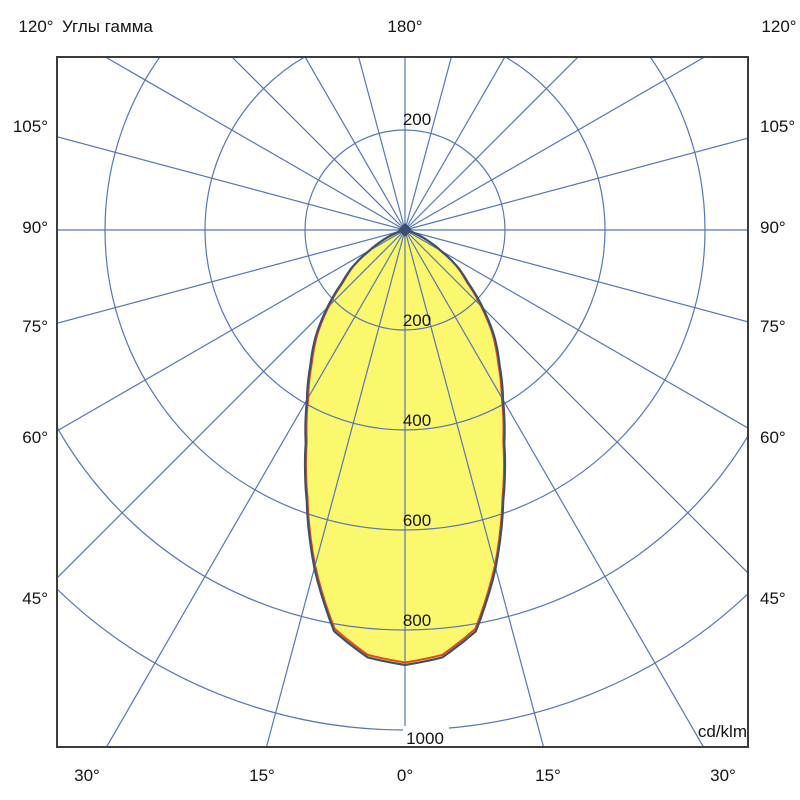 This screenshot has height=800, width=800. I want to click on gamma-angle-label-bottom-0: 0°, so click(405, 775).